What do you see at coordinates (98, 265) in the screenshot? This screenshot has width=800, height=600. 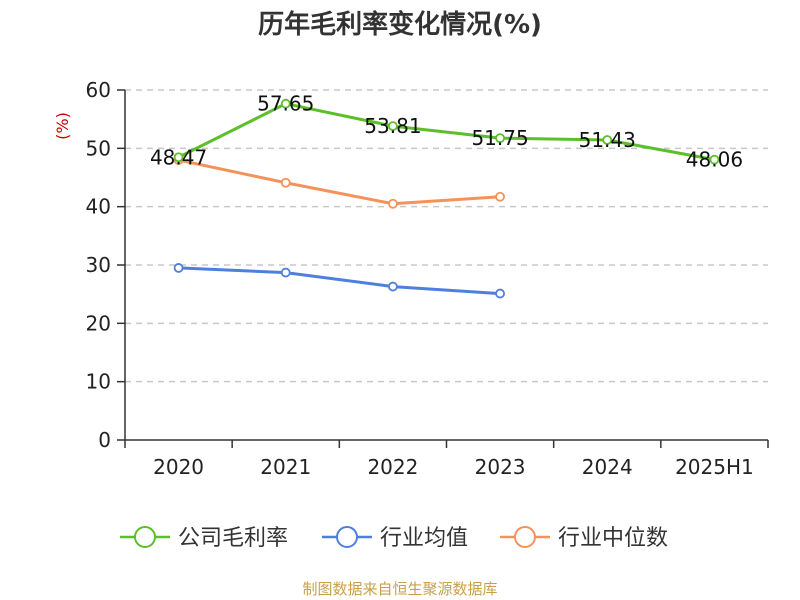 I see `y-tick-label: 30` at bounding box center [98, 265].